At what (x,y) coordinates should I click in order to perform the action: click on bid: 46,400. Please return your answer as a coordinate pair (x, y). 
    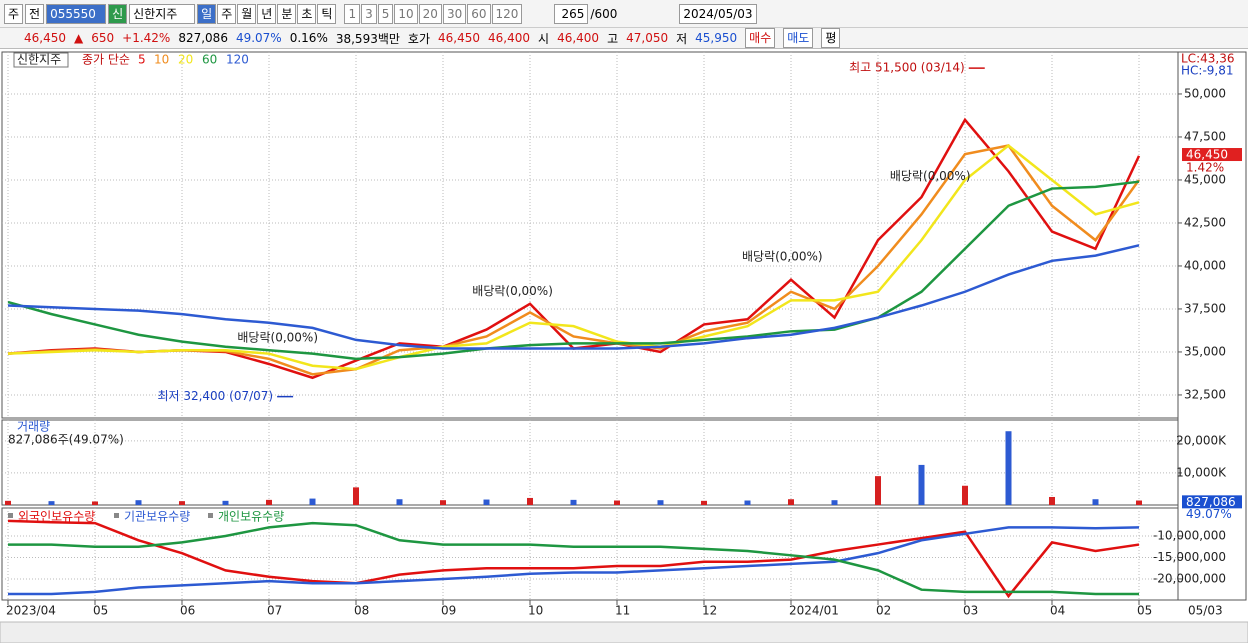
    Looking at the image, I should click on (509, 38).